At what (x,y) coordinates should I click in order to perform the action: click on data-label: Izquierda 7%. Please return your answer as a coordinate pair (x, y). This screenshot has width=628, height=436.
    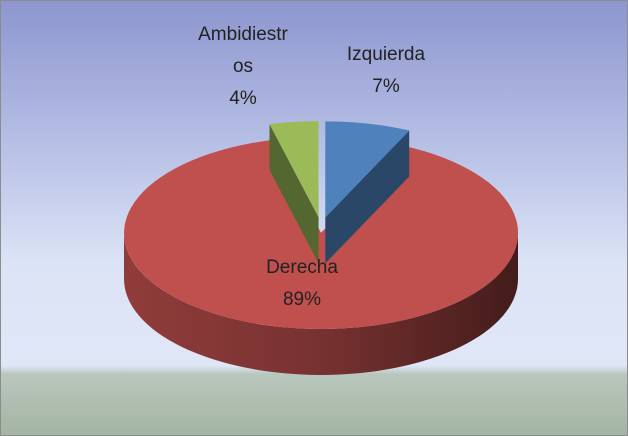
    Looking at the image, I should click on (386, 71).